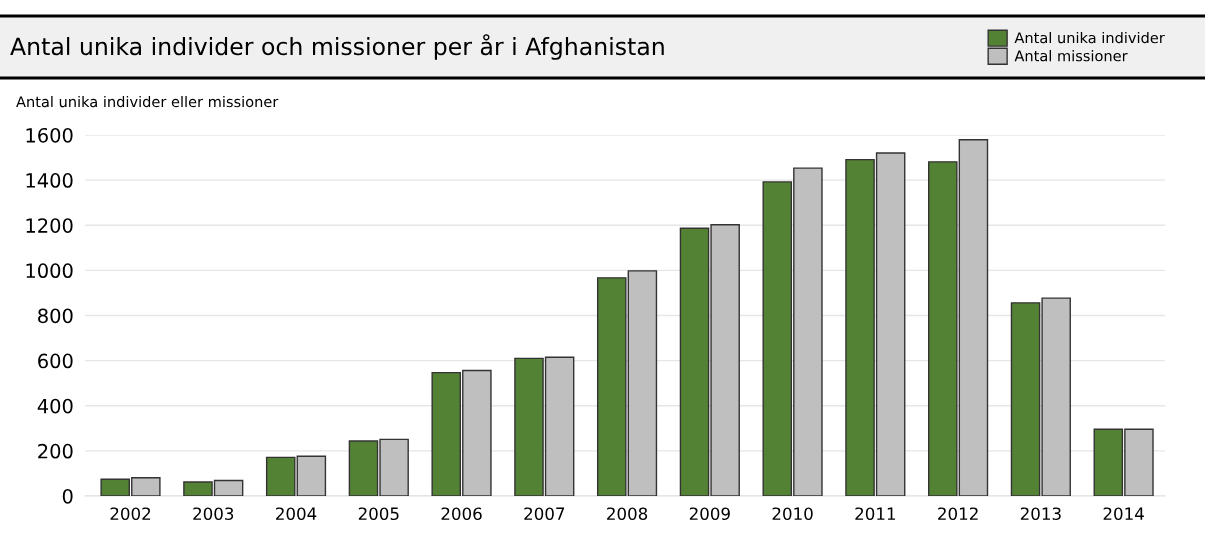 Image resolution: width=1205 pixels, height=538 pixels. Describe the element at coordinates (55, 316) in the screenshot. I see `y-tick-label: 800` at that location.